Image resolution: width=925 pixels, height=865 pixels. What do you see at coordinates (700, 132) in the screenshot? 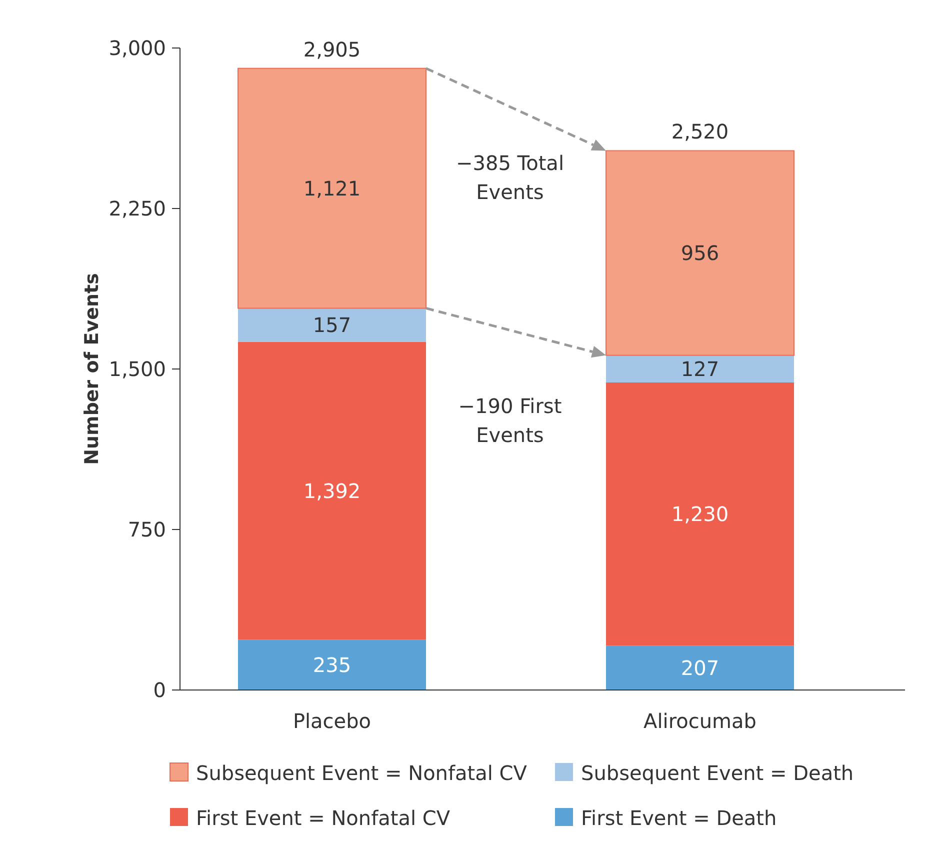
I see `total-label: 2,520` at bounding box center [700, 132].